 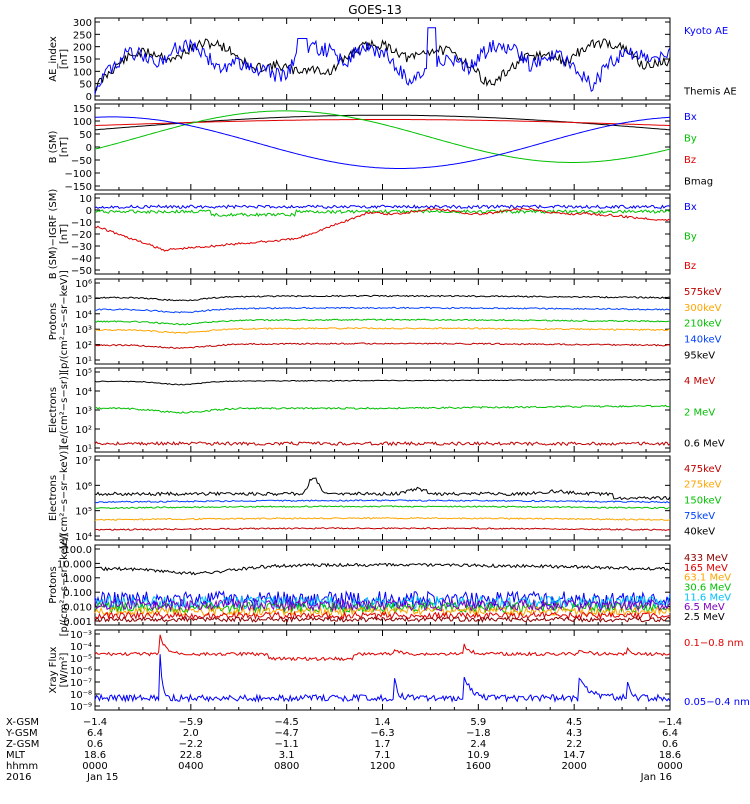 What do you see at coordinates (703, 292) in the screenshot?
I see `legend-label: 575keV` at bounding box center [703, 292].